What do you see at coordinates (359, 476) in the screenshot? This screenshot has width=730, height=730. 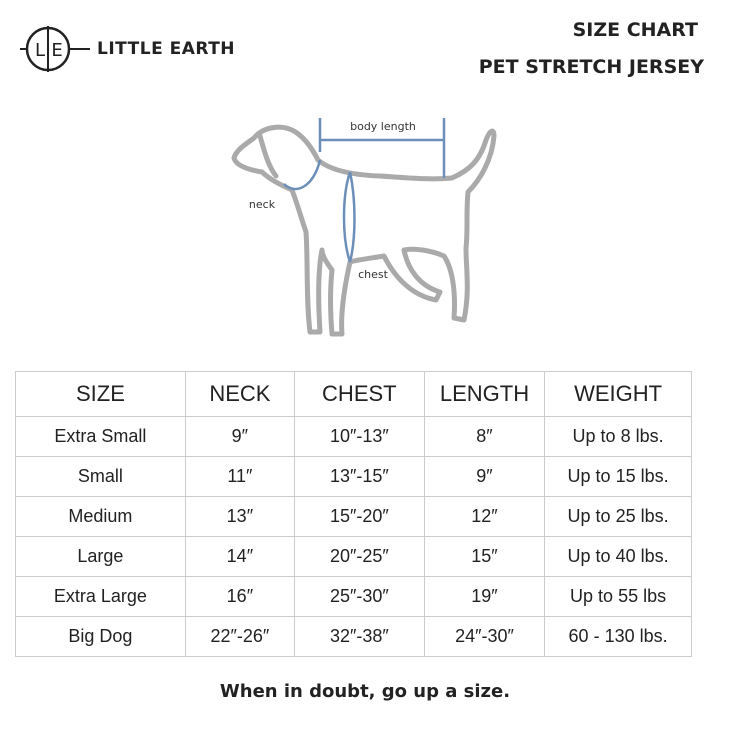 I see `table-cell: 13″-15″` at bounding box center [359, 476].